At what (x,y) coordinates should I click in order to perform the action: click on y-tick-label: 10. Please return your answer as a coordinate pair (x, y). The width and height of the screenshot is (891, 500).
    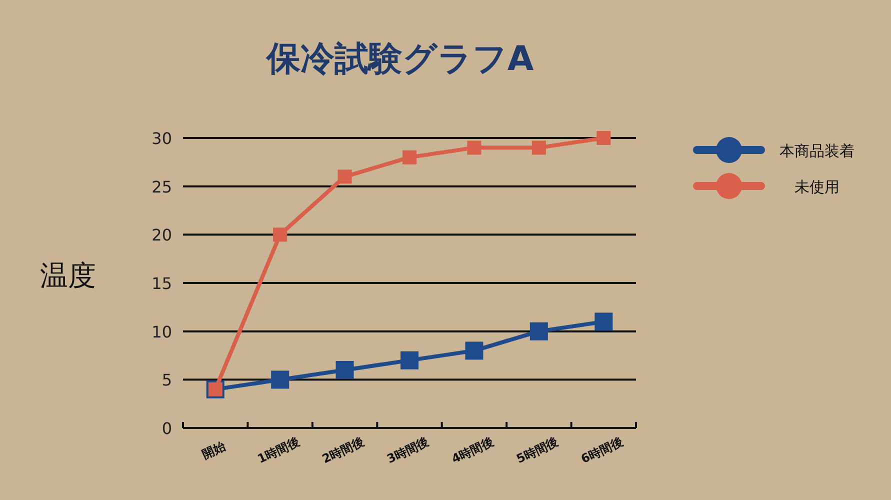
    Looking at the image, I should click on (162, 332).